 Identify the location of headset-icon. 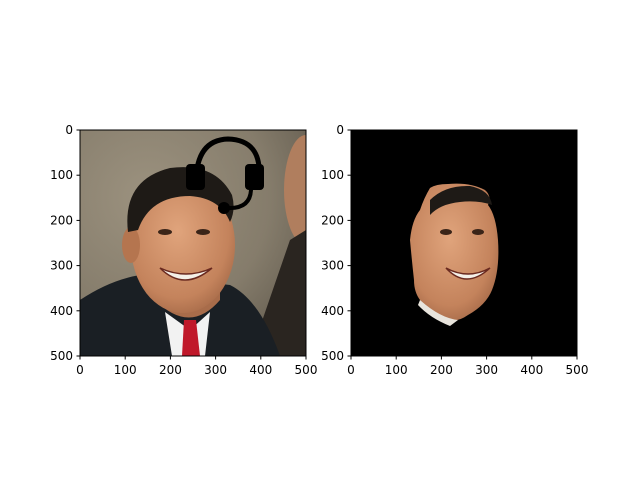
(225, 175).